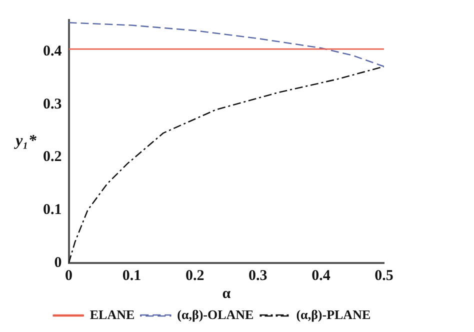 The height and width of the screenshot is (332, 474). Describe the element at coordinates (68, 276) in the screenshot. I see `x-tick-label: 0` at that location.